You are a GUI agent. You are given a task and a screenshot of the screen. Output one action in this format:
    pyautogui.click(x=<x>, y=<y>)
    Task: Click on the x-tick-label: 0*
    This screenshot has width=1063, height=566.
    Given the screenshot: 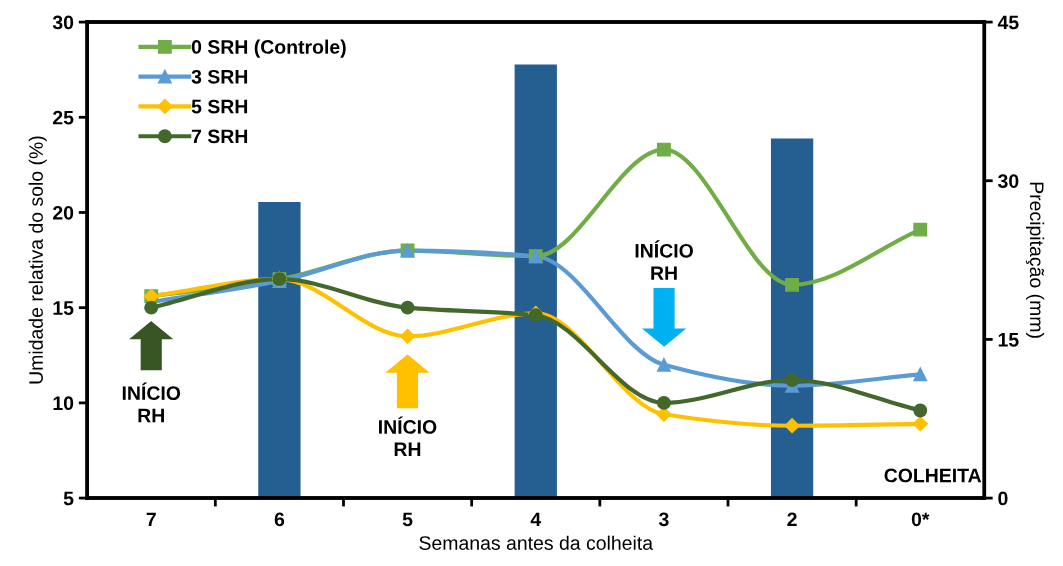 What is the action you would take?
    pyautogui.click(x=920, y=519)
    